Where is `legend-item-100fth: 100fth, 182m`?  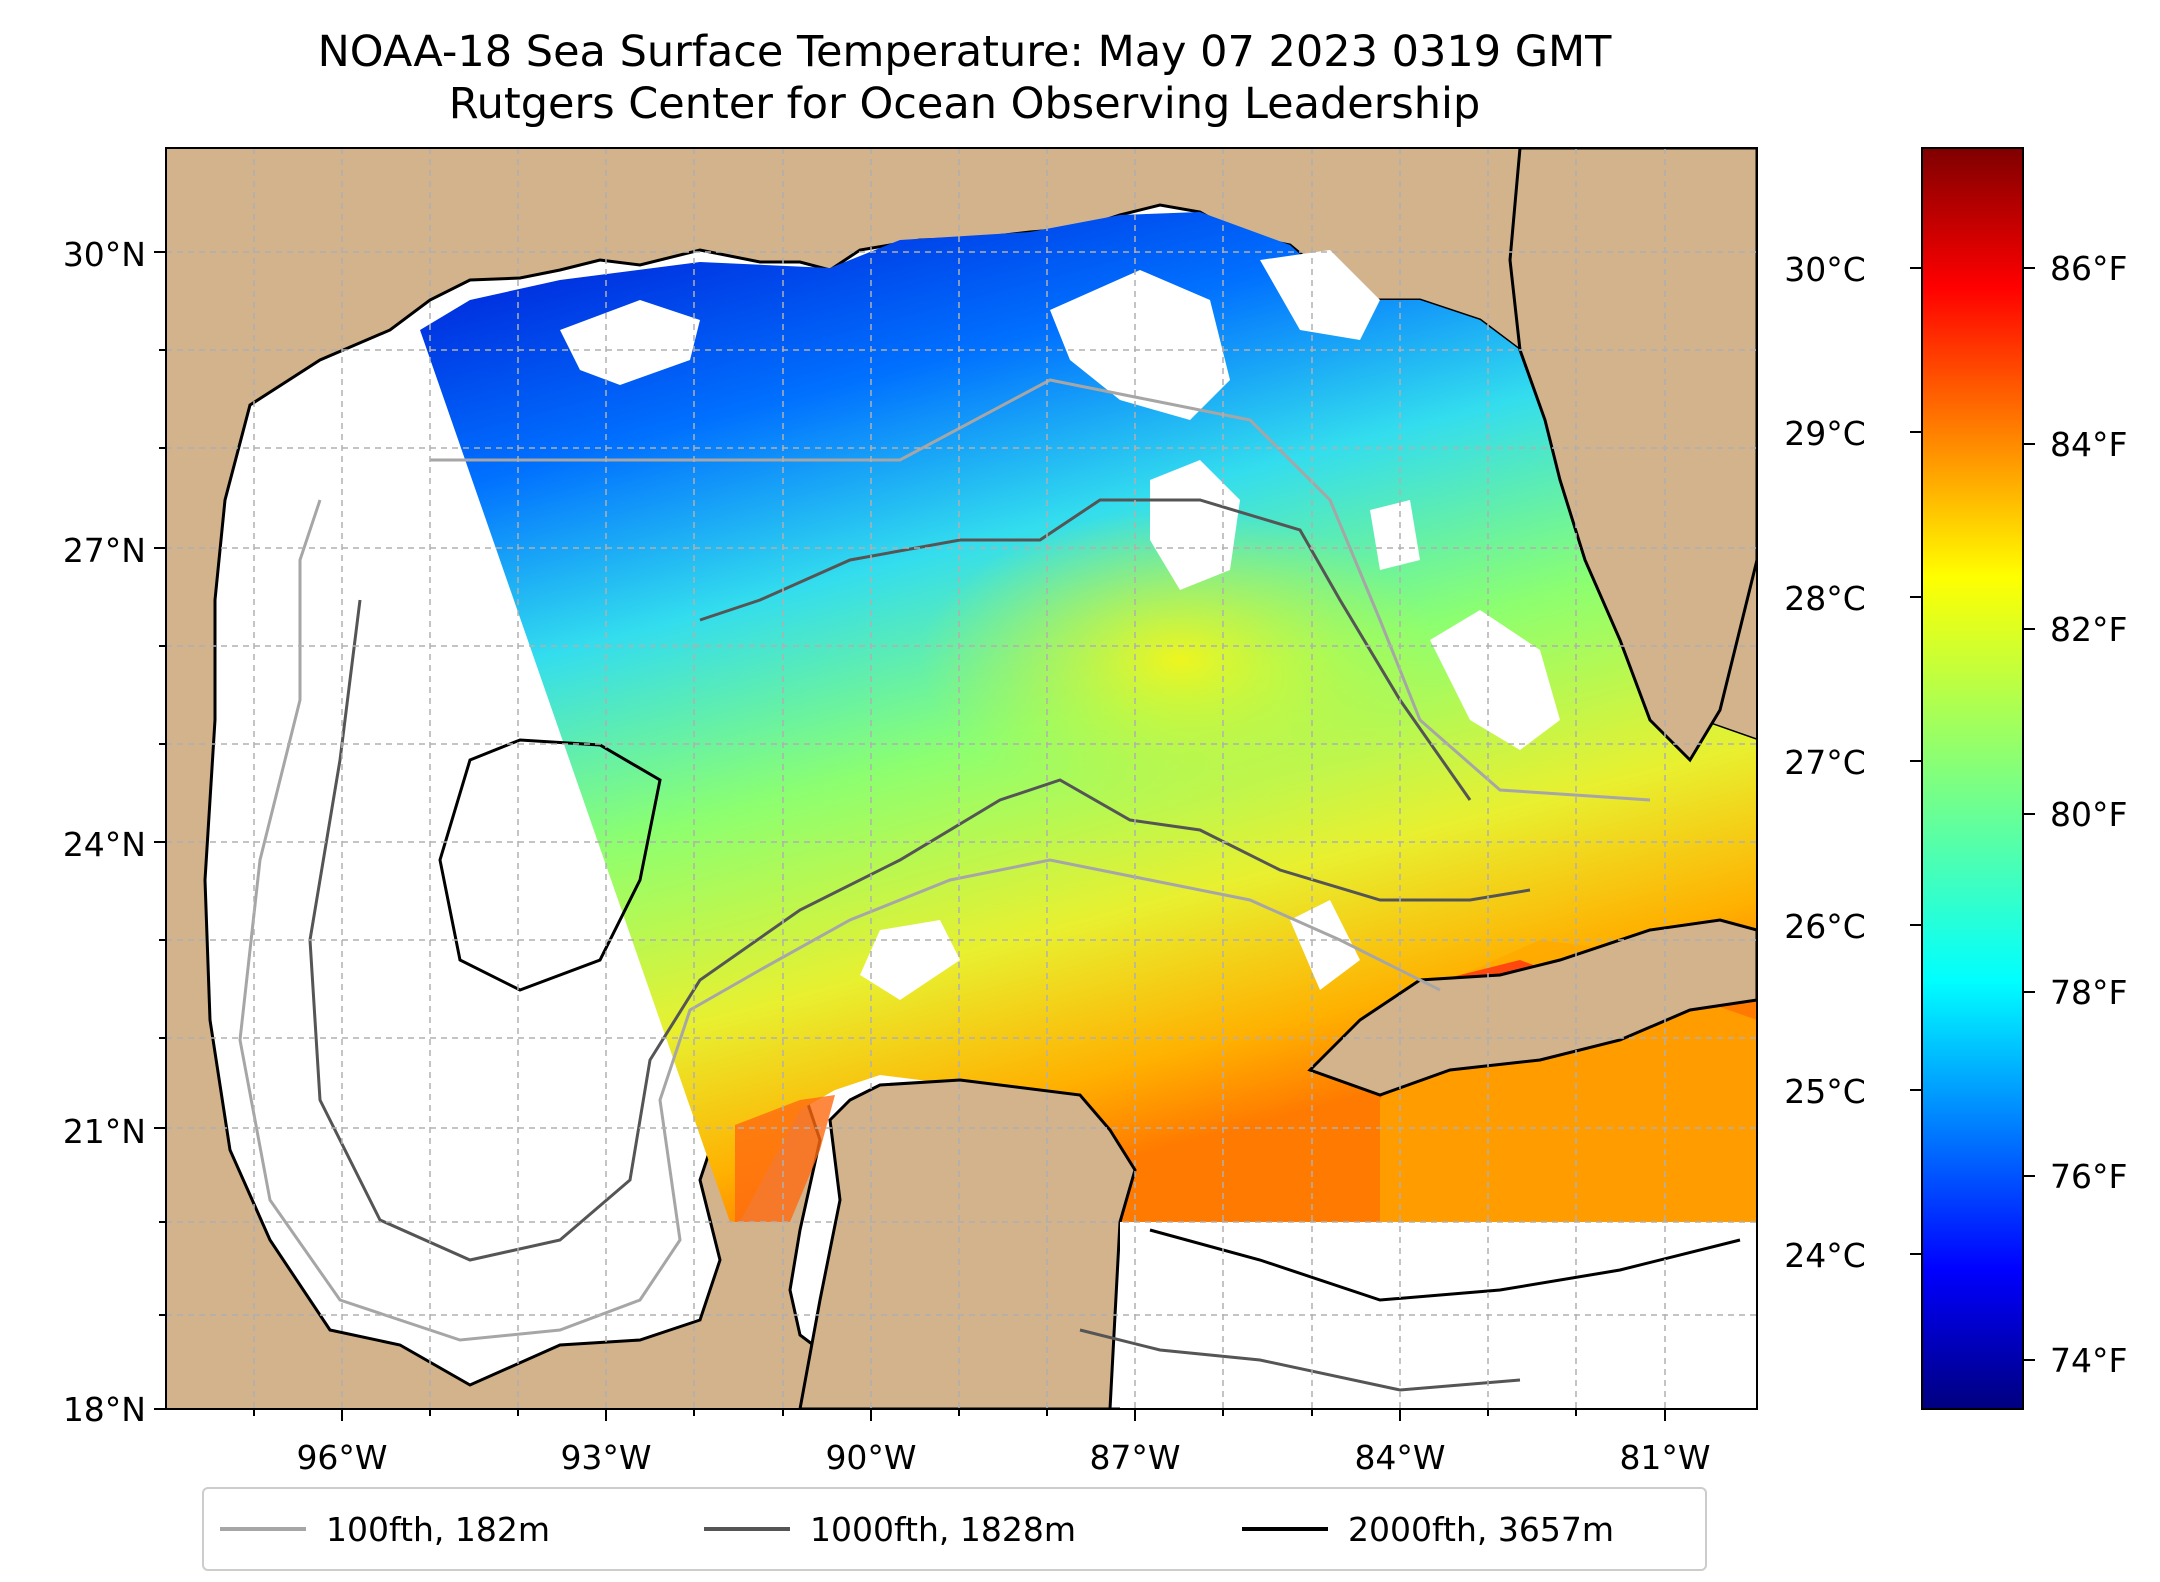
legend-item-100fth: 100fth, 182m is located at coordinates (385, 1529).